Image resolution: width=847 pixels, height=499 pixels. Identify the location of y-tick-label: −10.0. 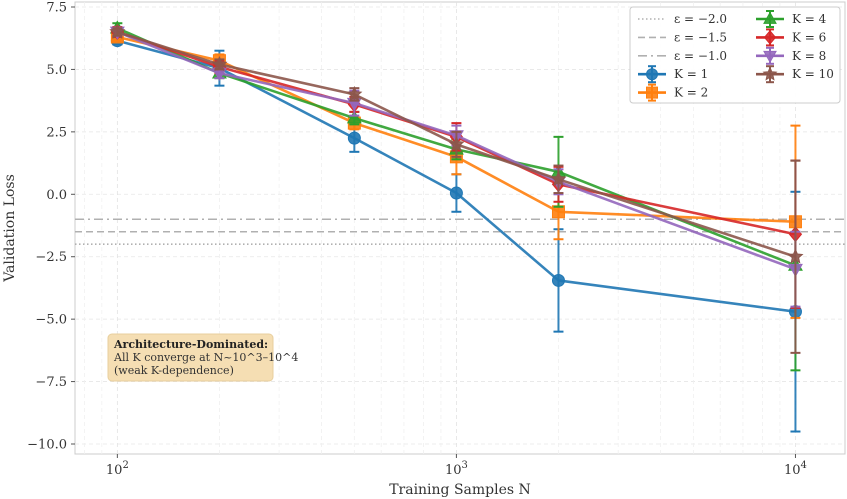
(47, 445).